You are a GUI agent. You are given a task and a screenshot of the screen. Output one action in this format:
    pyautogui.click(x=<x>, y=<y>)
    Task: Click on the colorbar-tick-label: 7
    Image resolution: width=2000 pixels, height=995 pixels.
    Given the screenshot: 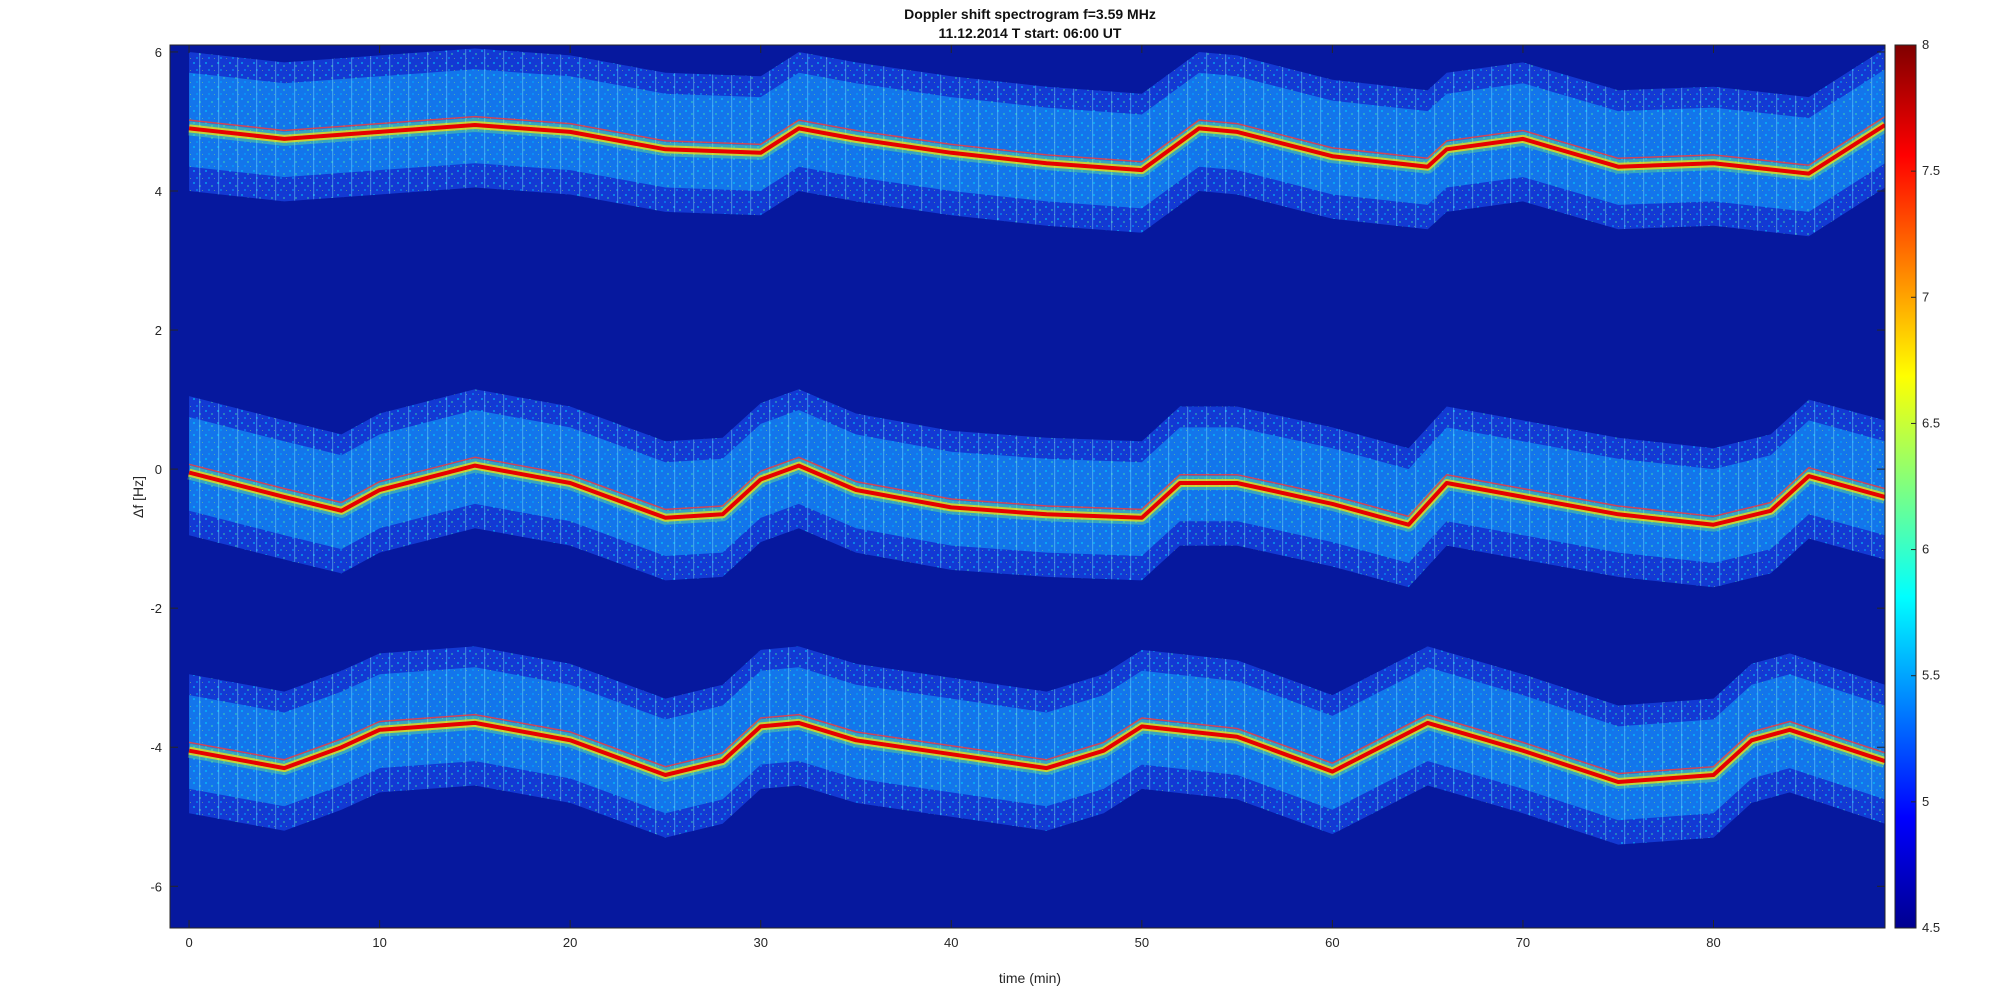 What is the action you would take?
    pyautogui.click(x=1925, y=296)
    